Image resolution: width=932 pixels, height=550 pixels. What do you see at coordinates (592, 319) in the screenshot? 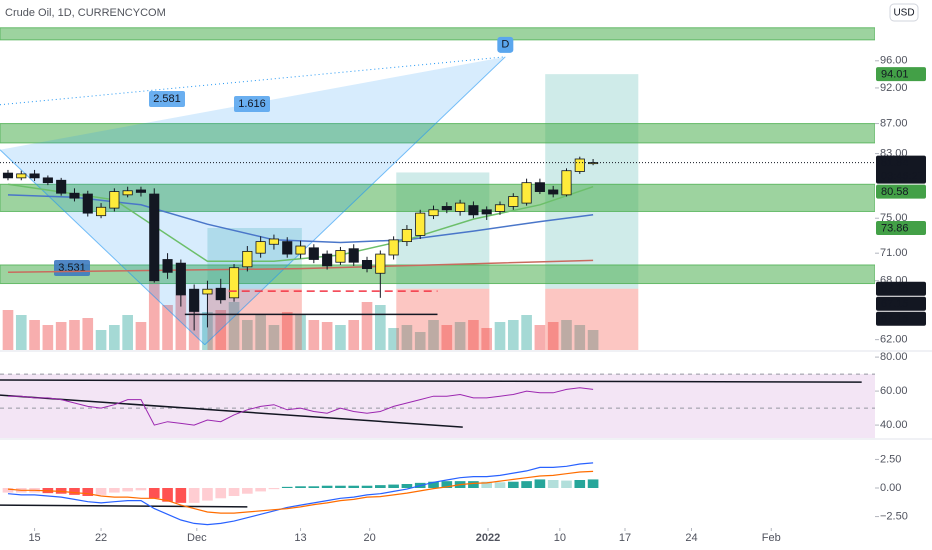
I see `position-loss` at bounding box center [592, 319].